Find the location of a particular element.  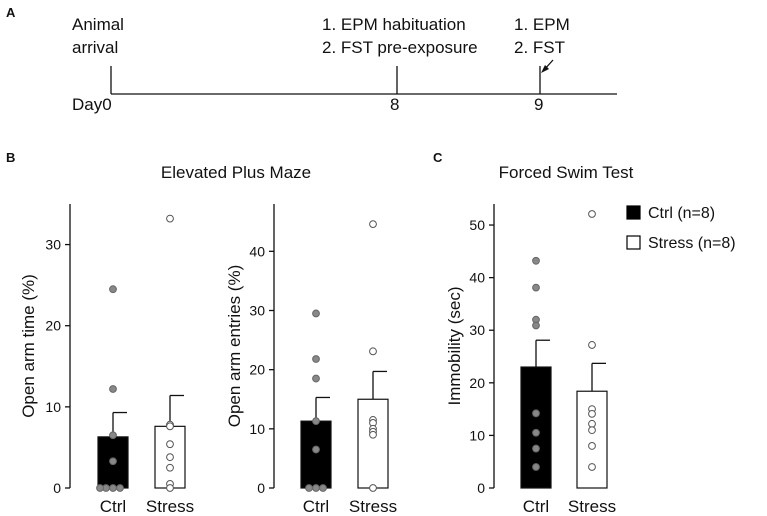

timeline-day0-label: Day0 is located at coordinates (92, 104).